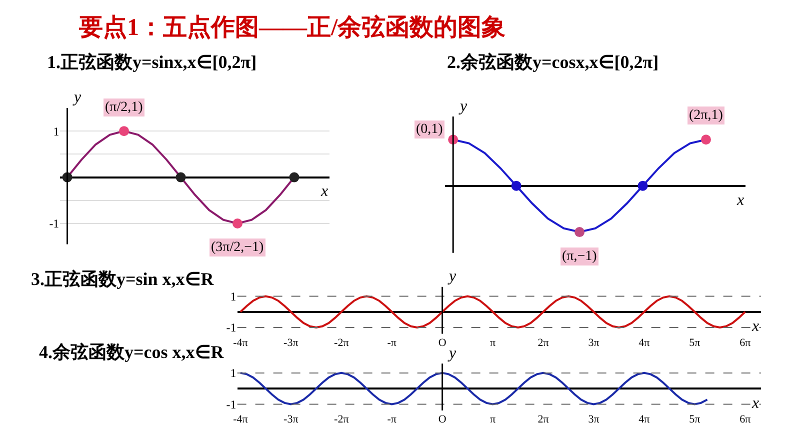 This screenshot has width=794, height=447. I want to click on text: (π,−1), so click(580, 256).